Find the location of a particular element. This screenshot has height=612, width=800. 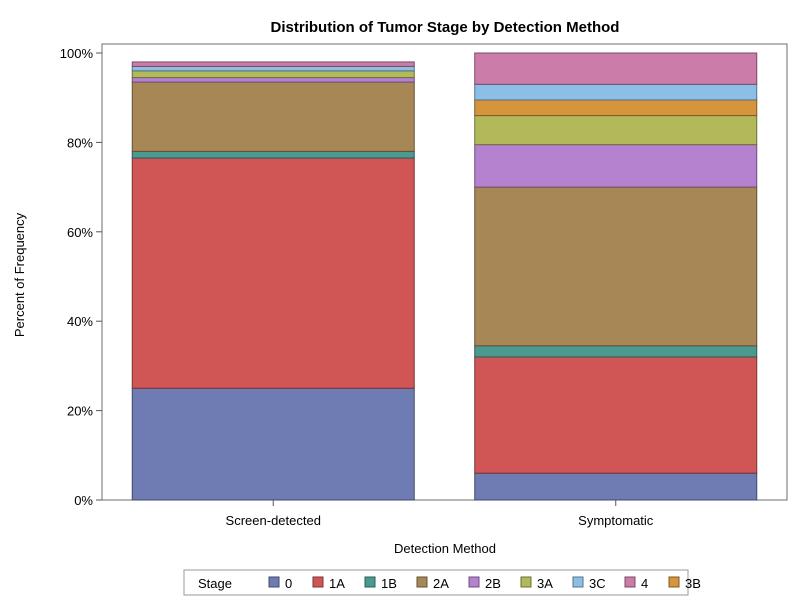

legend-label: 0 is located at coordinates (288, 583).